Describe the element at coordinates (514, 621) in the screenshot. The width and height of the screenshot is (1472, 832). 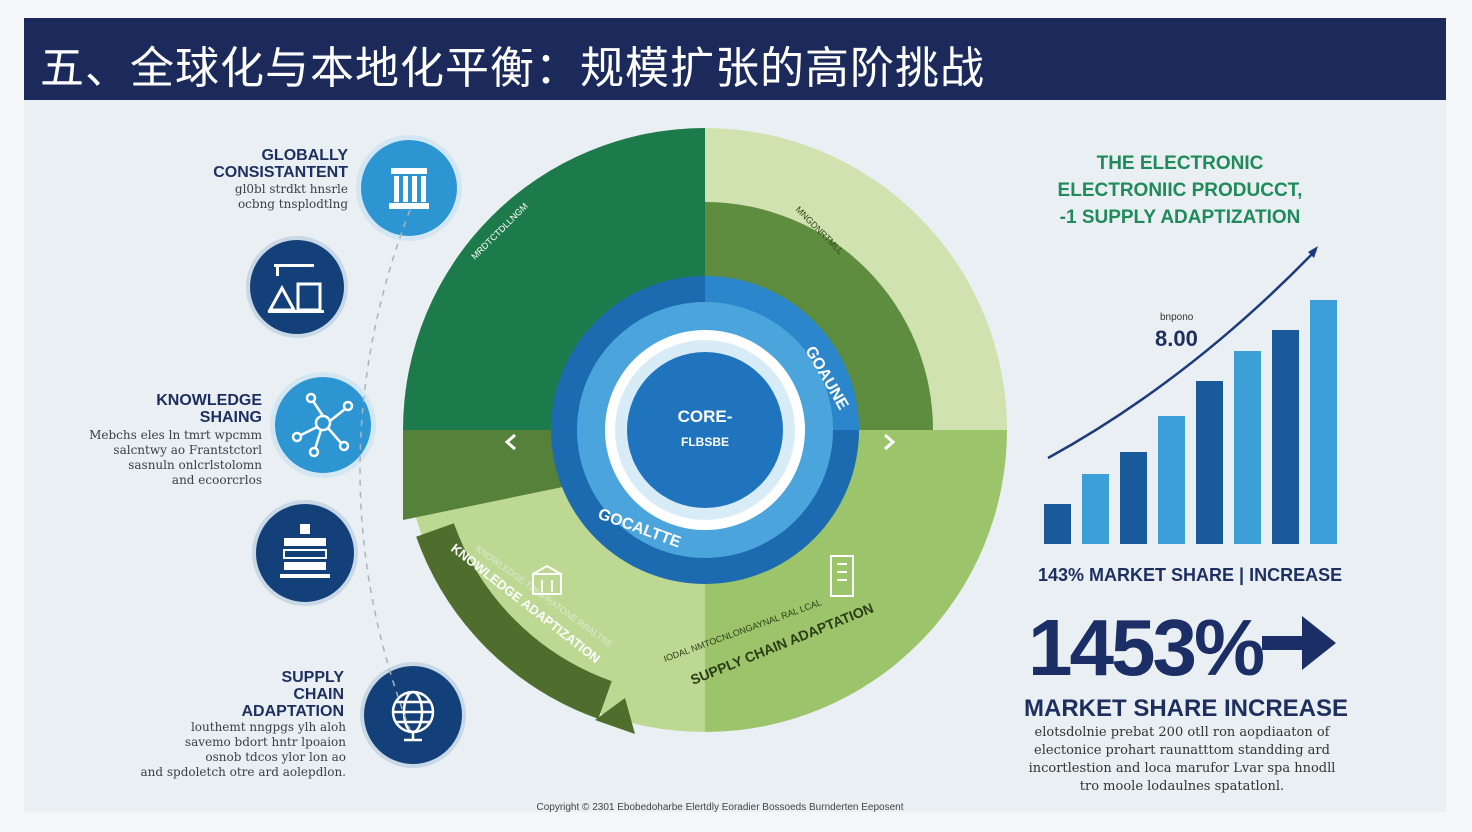
I see `arc-knowledge-adaptation` at that location.